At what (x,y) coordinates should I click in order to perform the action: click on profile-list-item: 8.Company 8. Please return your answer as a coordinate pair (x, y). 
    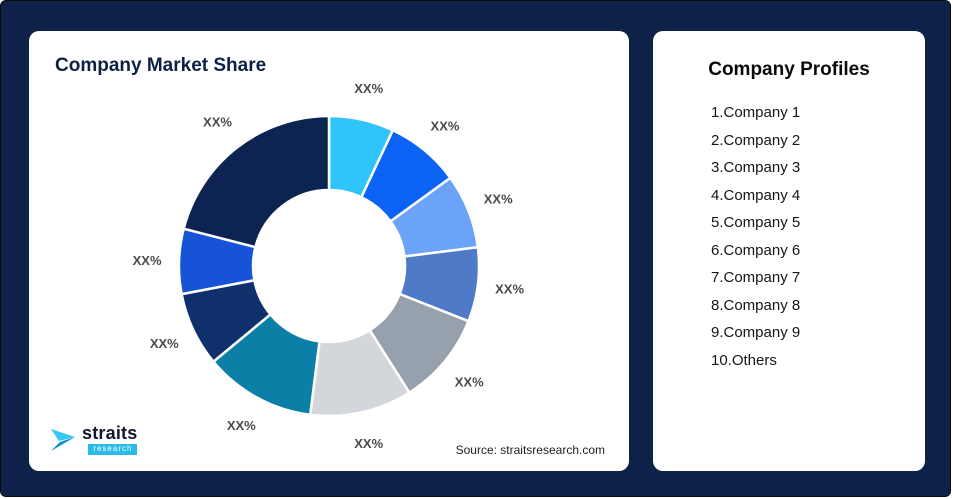
    Looking at the image, I should click on (756, 305).